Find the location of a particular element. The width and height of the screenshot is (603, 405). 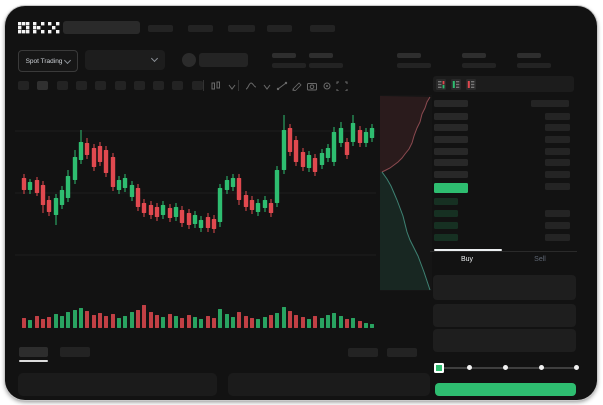

amount-field is located at coordinates (504, 315).